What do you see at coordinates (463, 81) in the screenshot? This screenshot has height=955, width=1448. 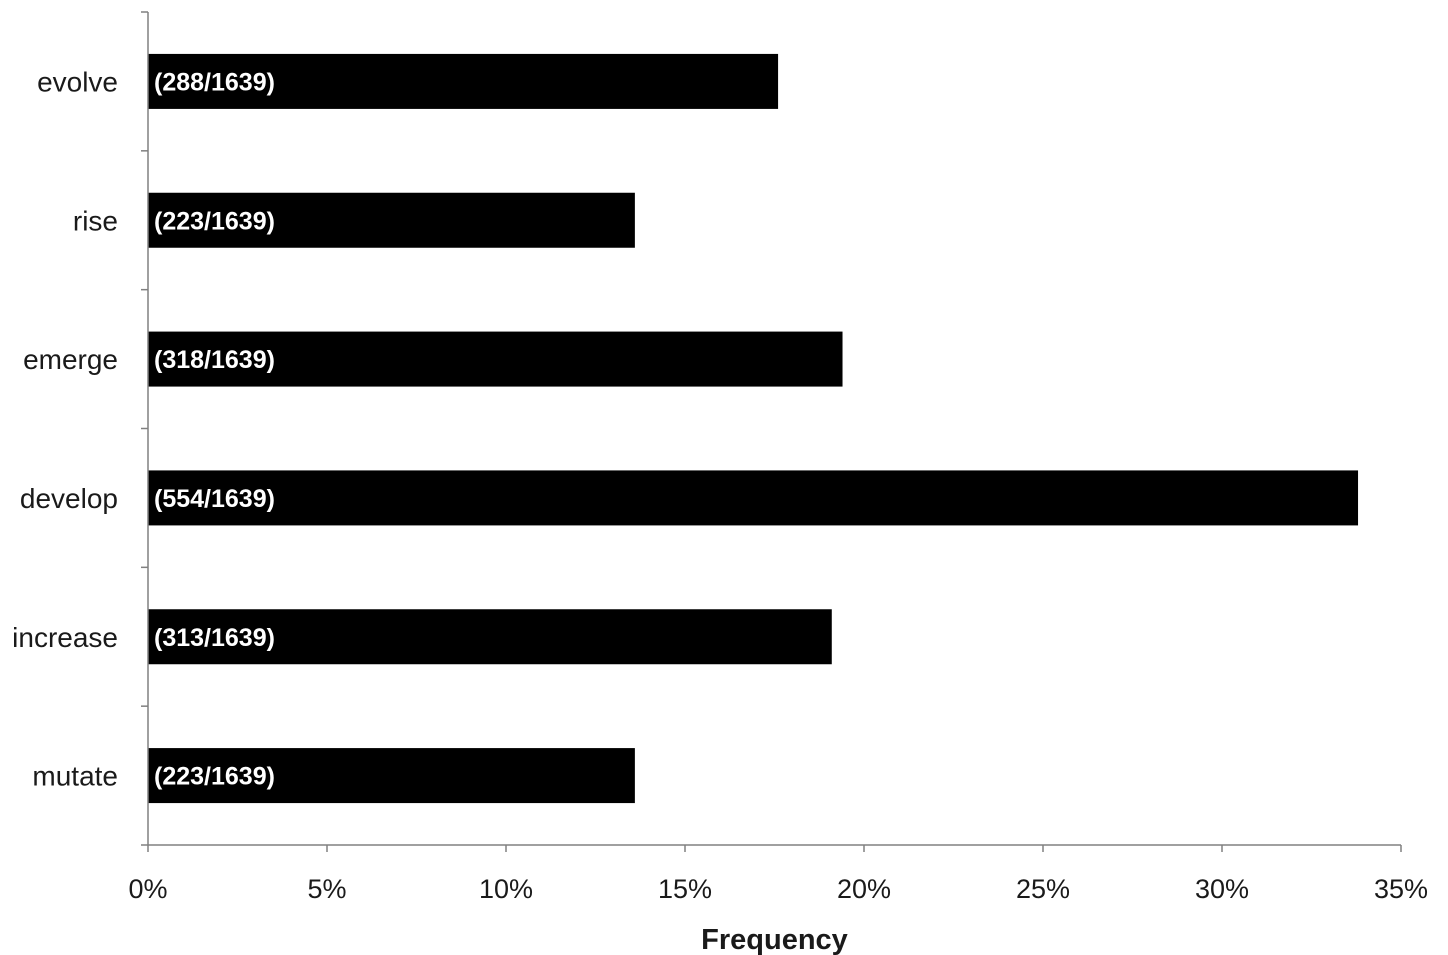 I see `bar-evolve` at bounding box center [463, 81].